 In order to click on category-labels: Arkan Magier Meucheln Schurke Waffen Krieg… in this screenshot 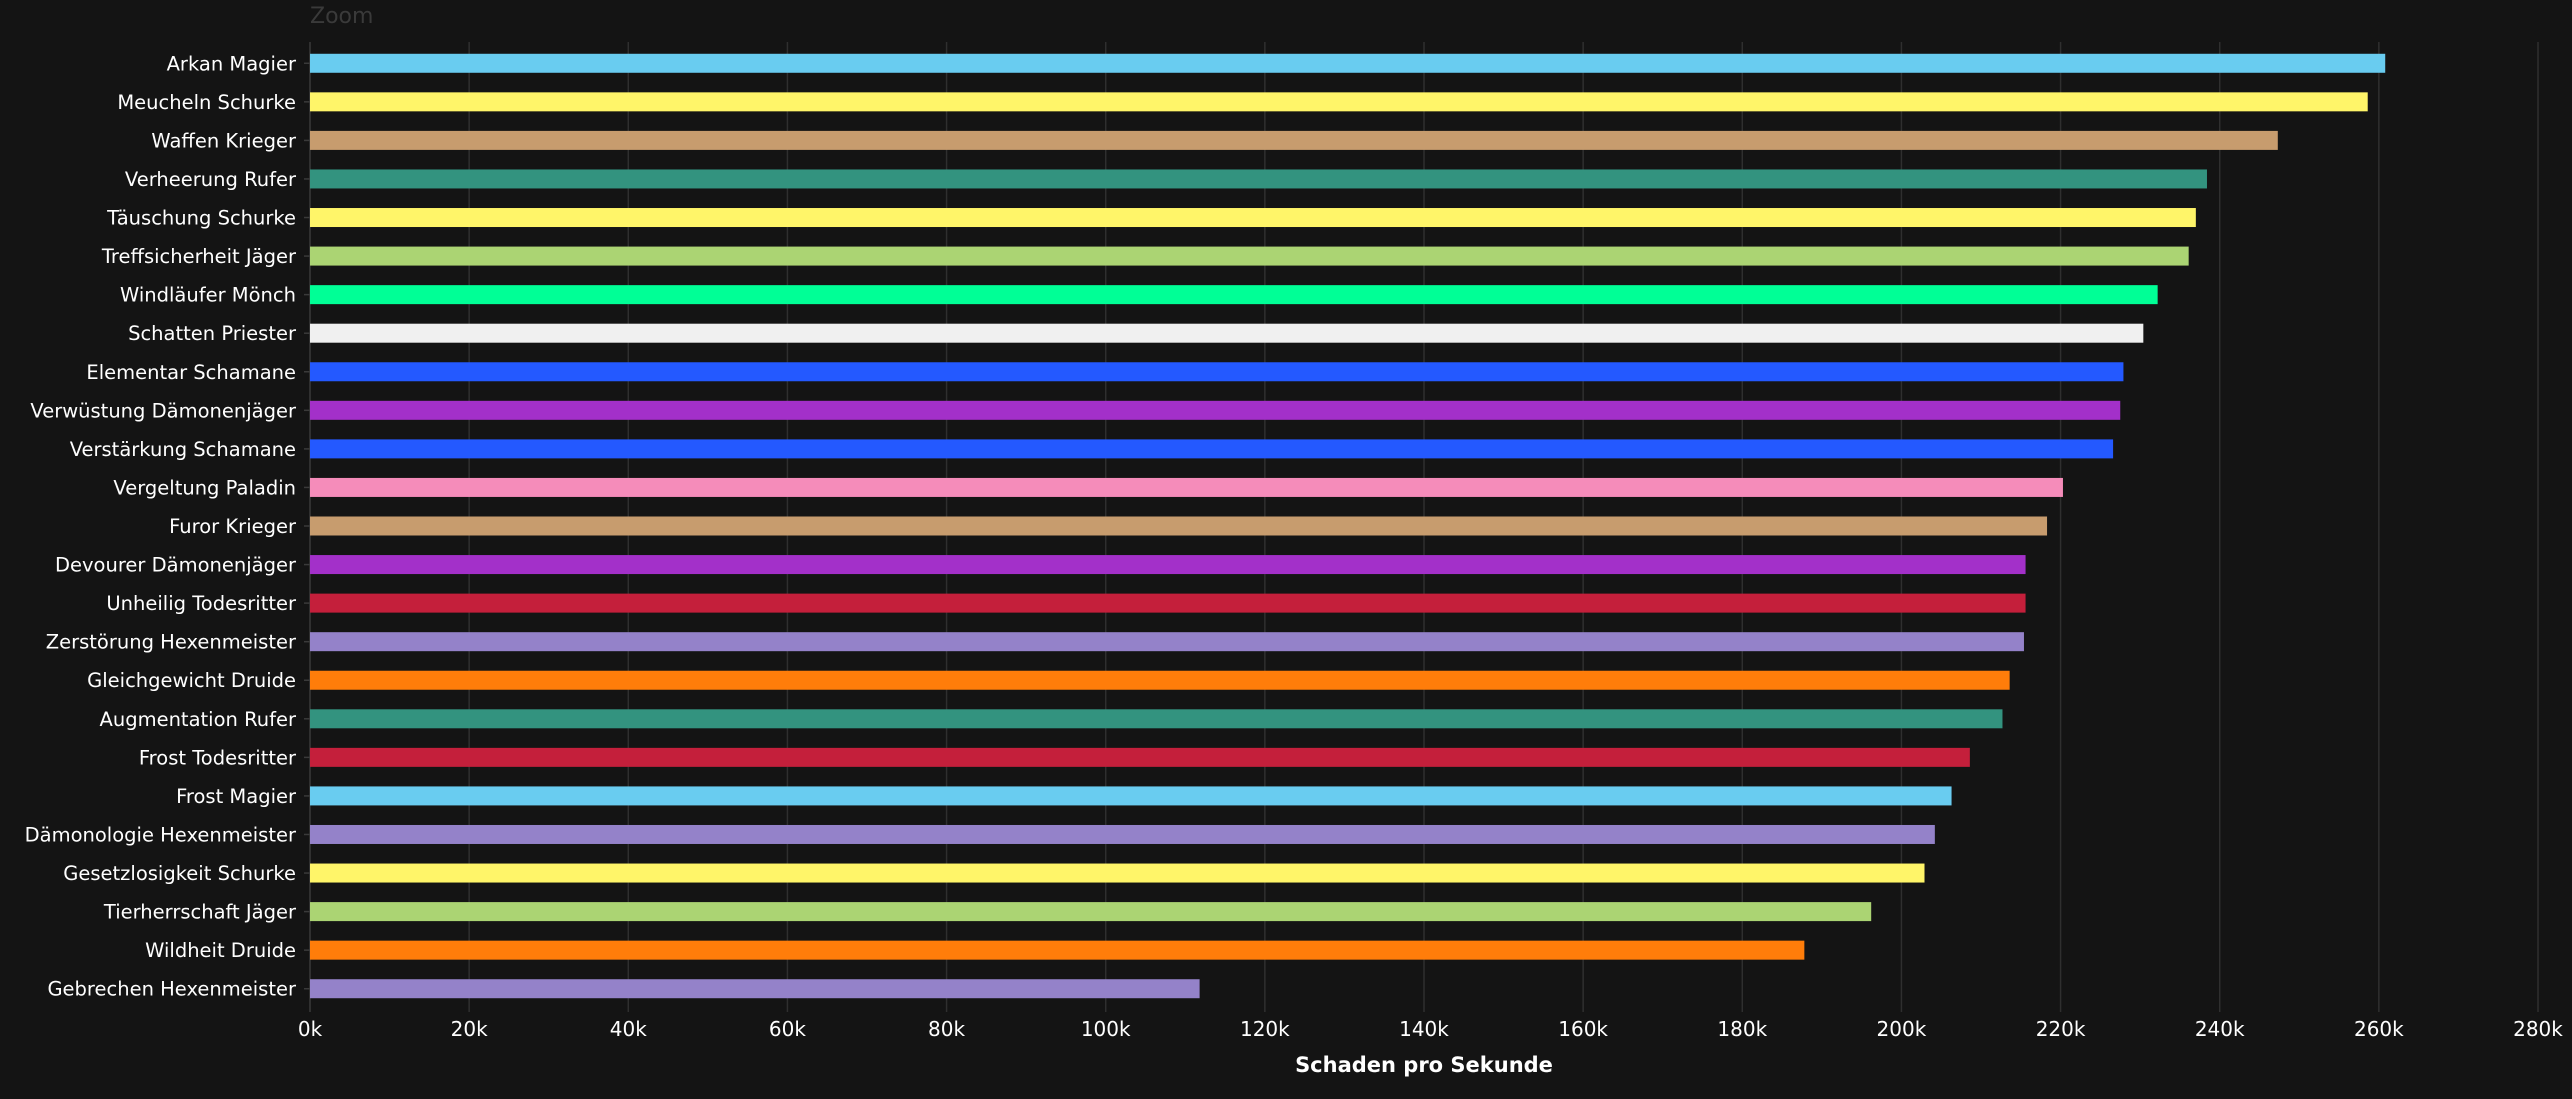, I will do `click(161, 526)`.